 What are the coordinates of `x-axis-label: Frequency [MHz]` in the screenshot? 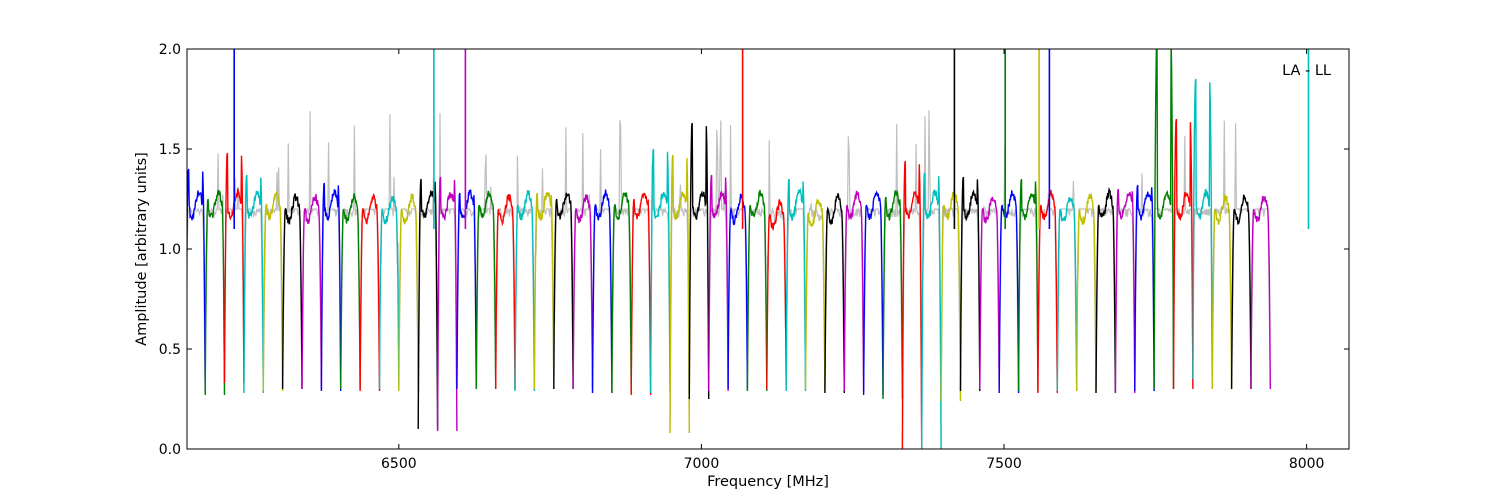 It's located at (768, 482).